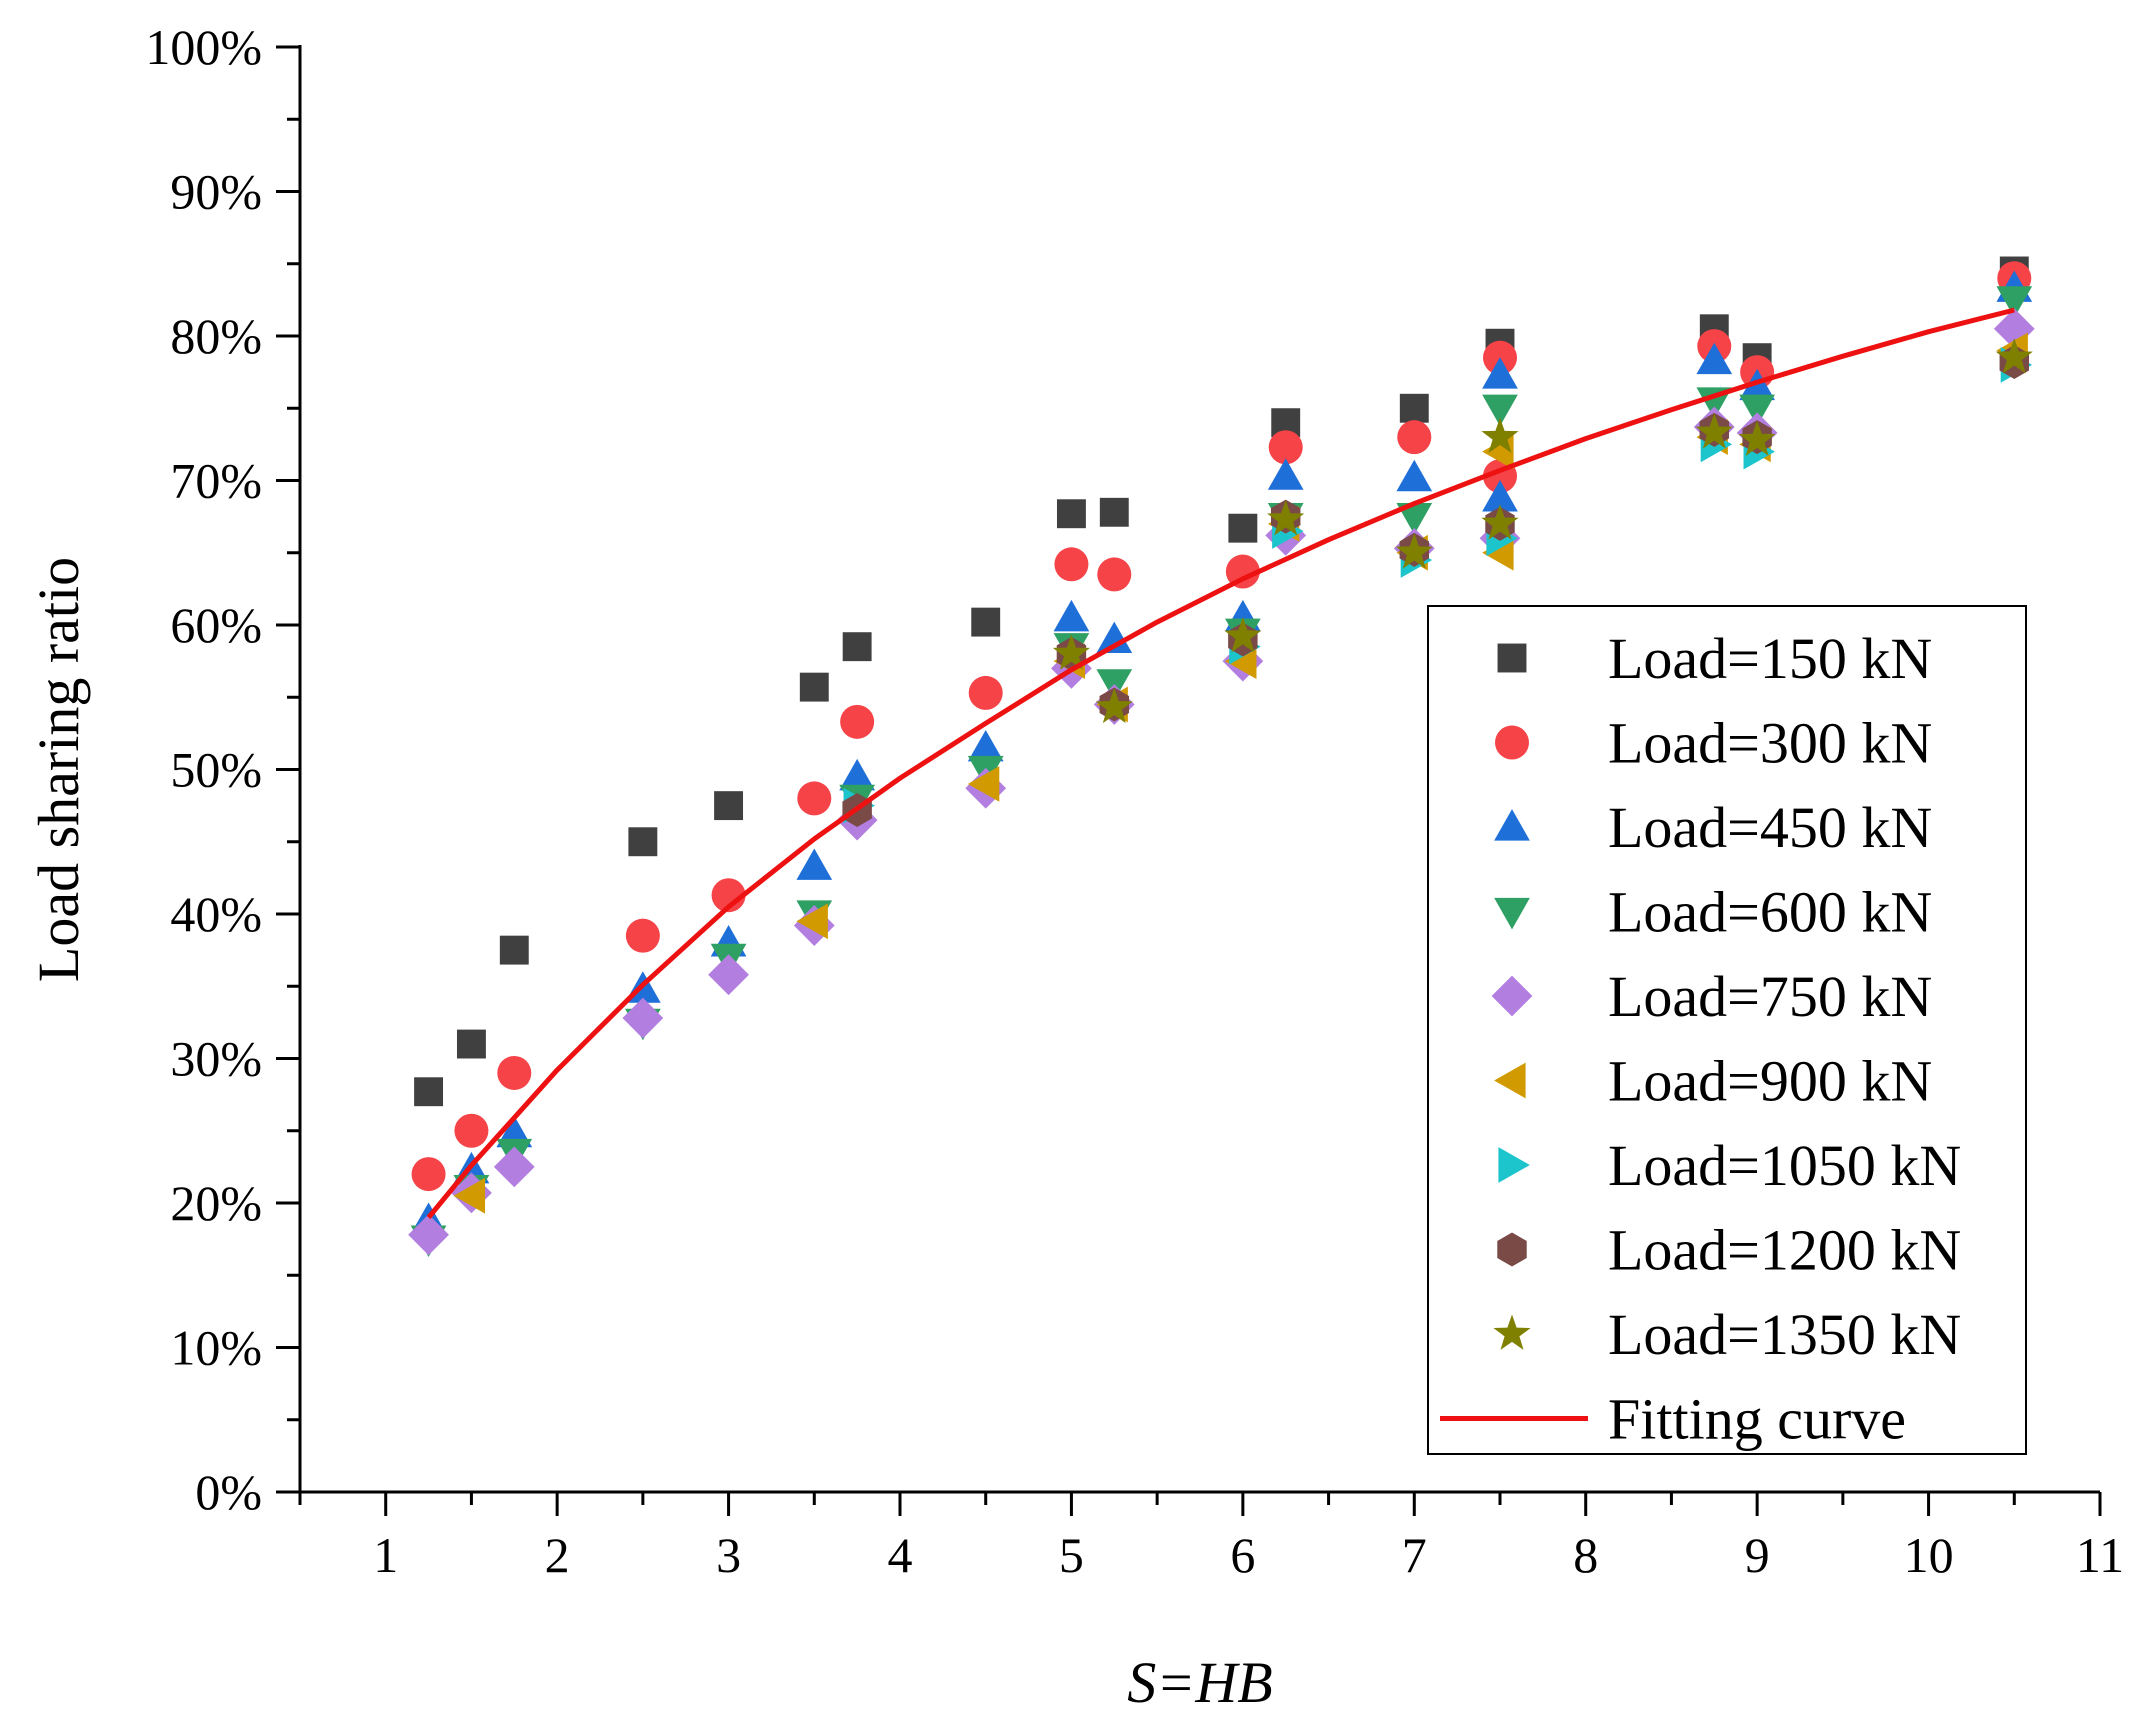  I want to click on legend-entry: Load=150 kN, so click(1714, 658).